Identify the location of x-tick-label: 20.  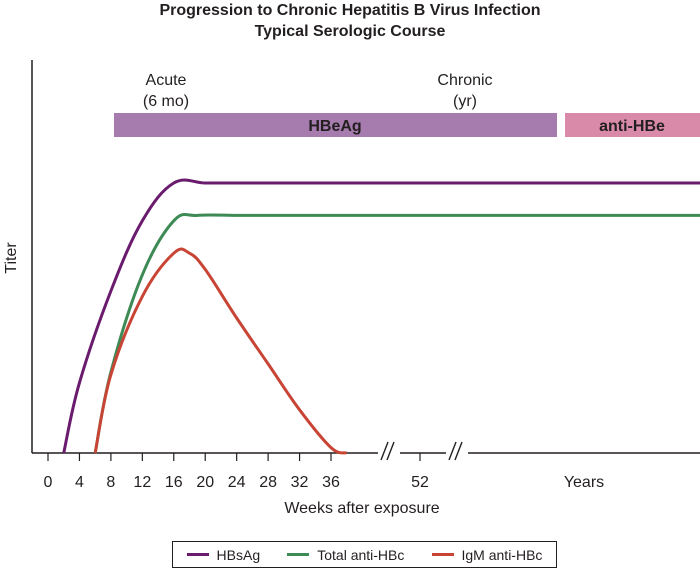
(205, 482).